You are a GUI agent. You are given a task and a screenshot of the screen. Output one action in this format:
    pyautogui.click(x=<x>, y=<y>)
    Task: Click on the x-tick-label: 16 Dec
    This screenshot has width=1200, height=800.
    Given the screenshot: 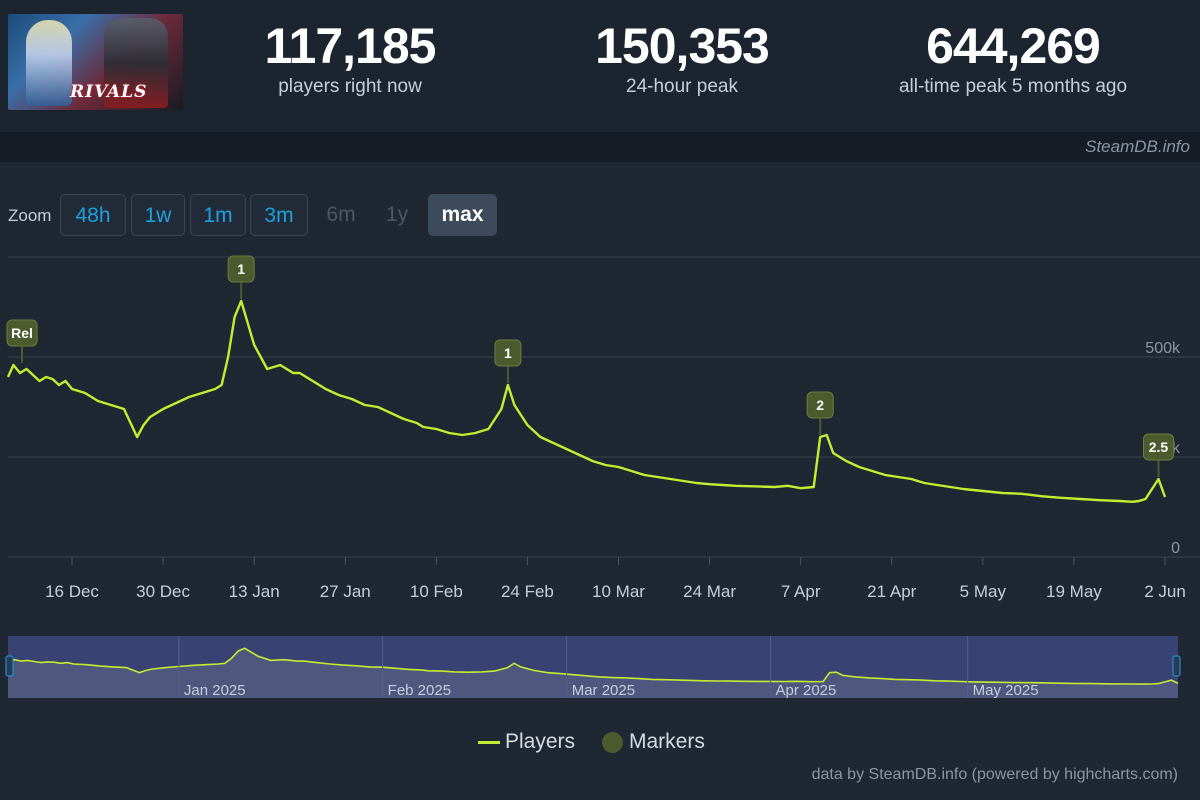 What is the action you would take?
    pyautogui.click(x=72, y=591)
    